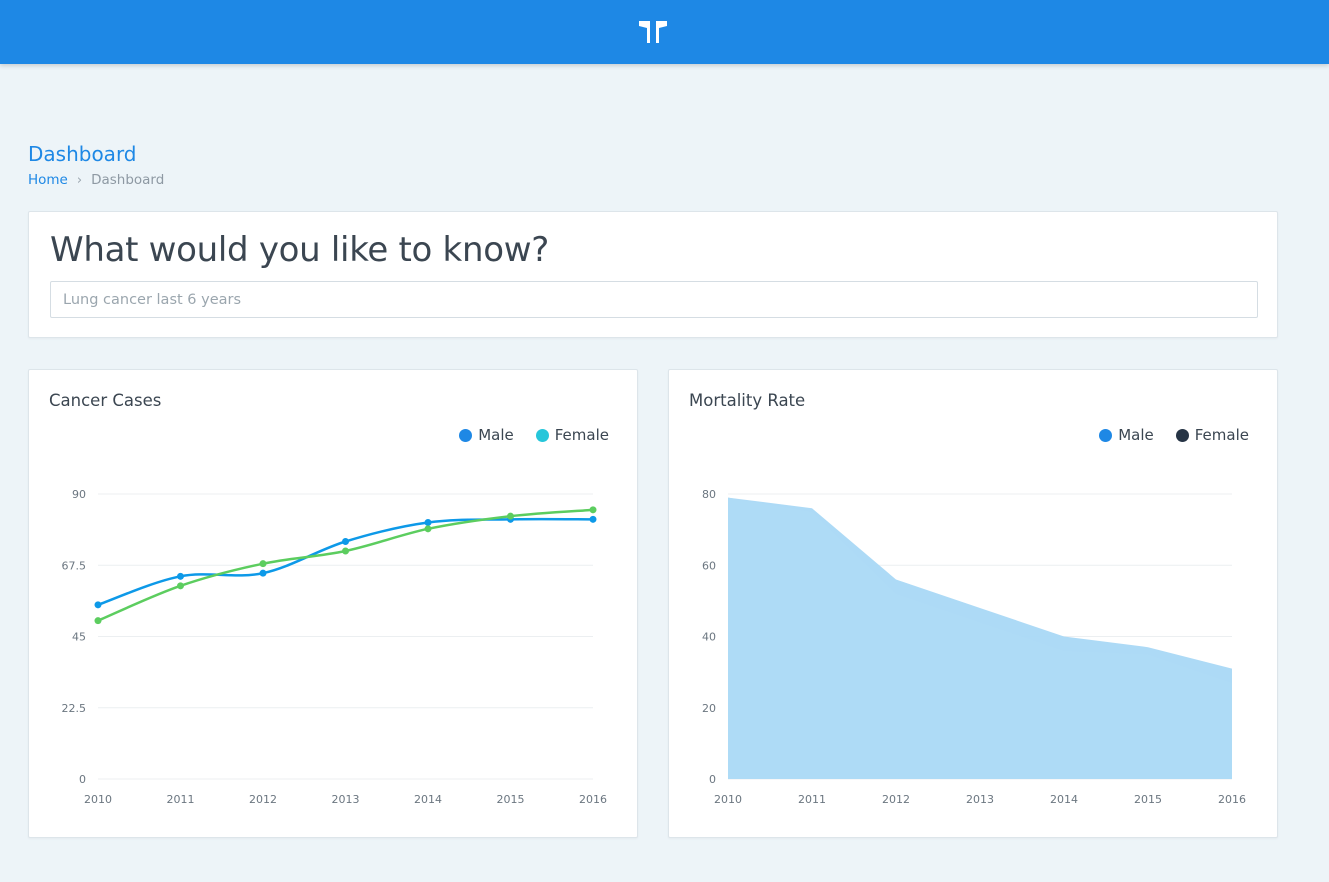 The height and width of the screenshot is (882, 1329). I want to click on page-title: Dashboard, so click(82, 154).